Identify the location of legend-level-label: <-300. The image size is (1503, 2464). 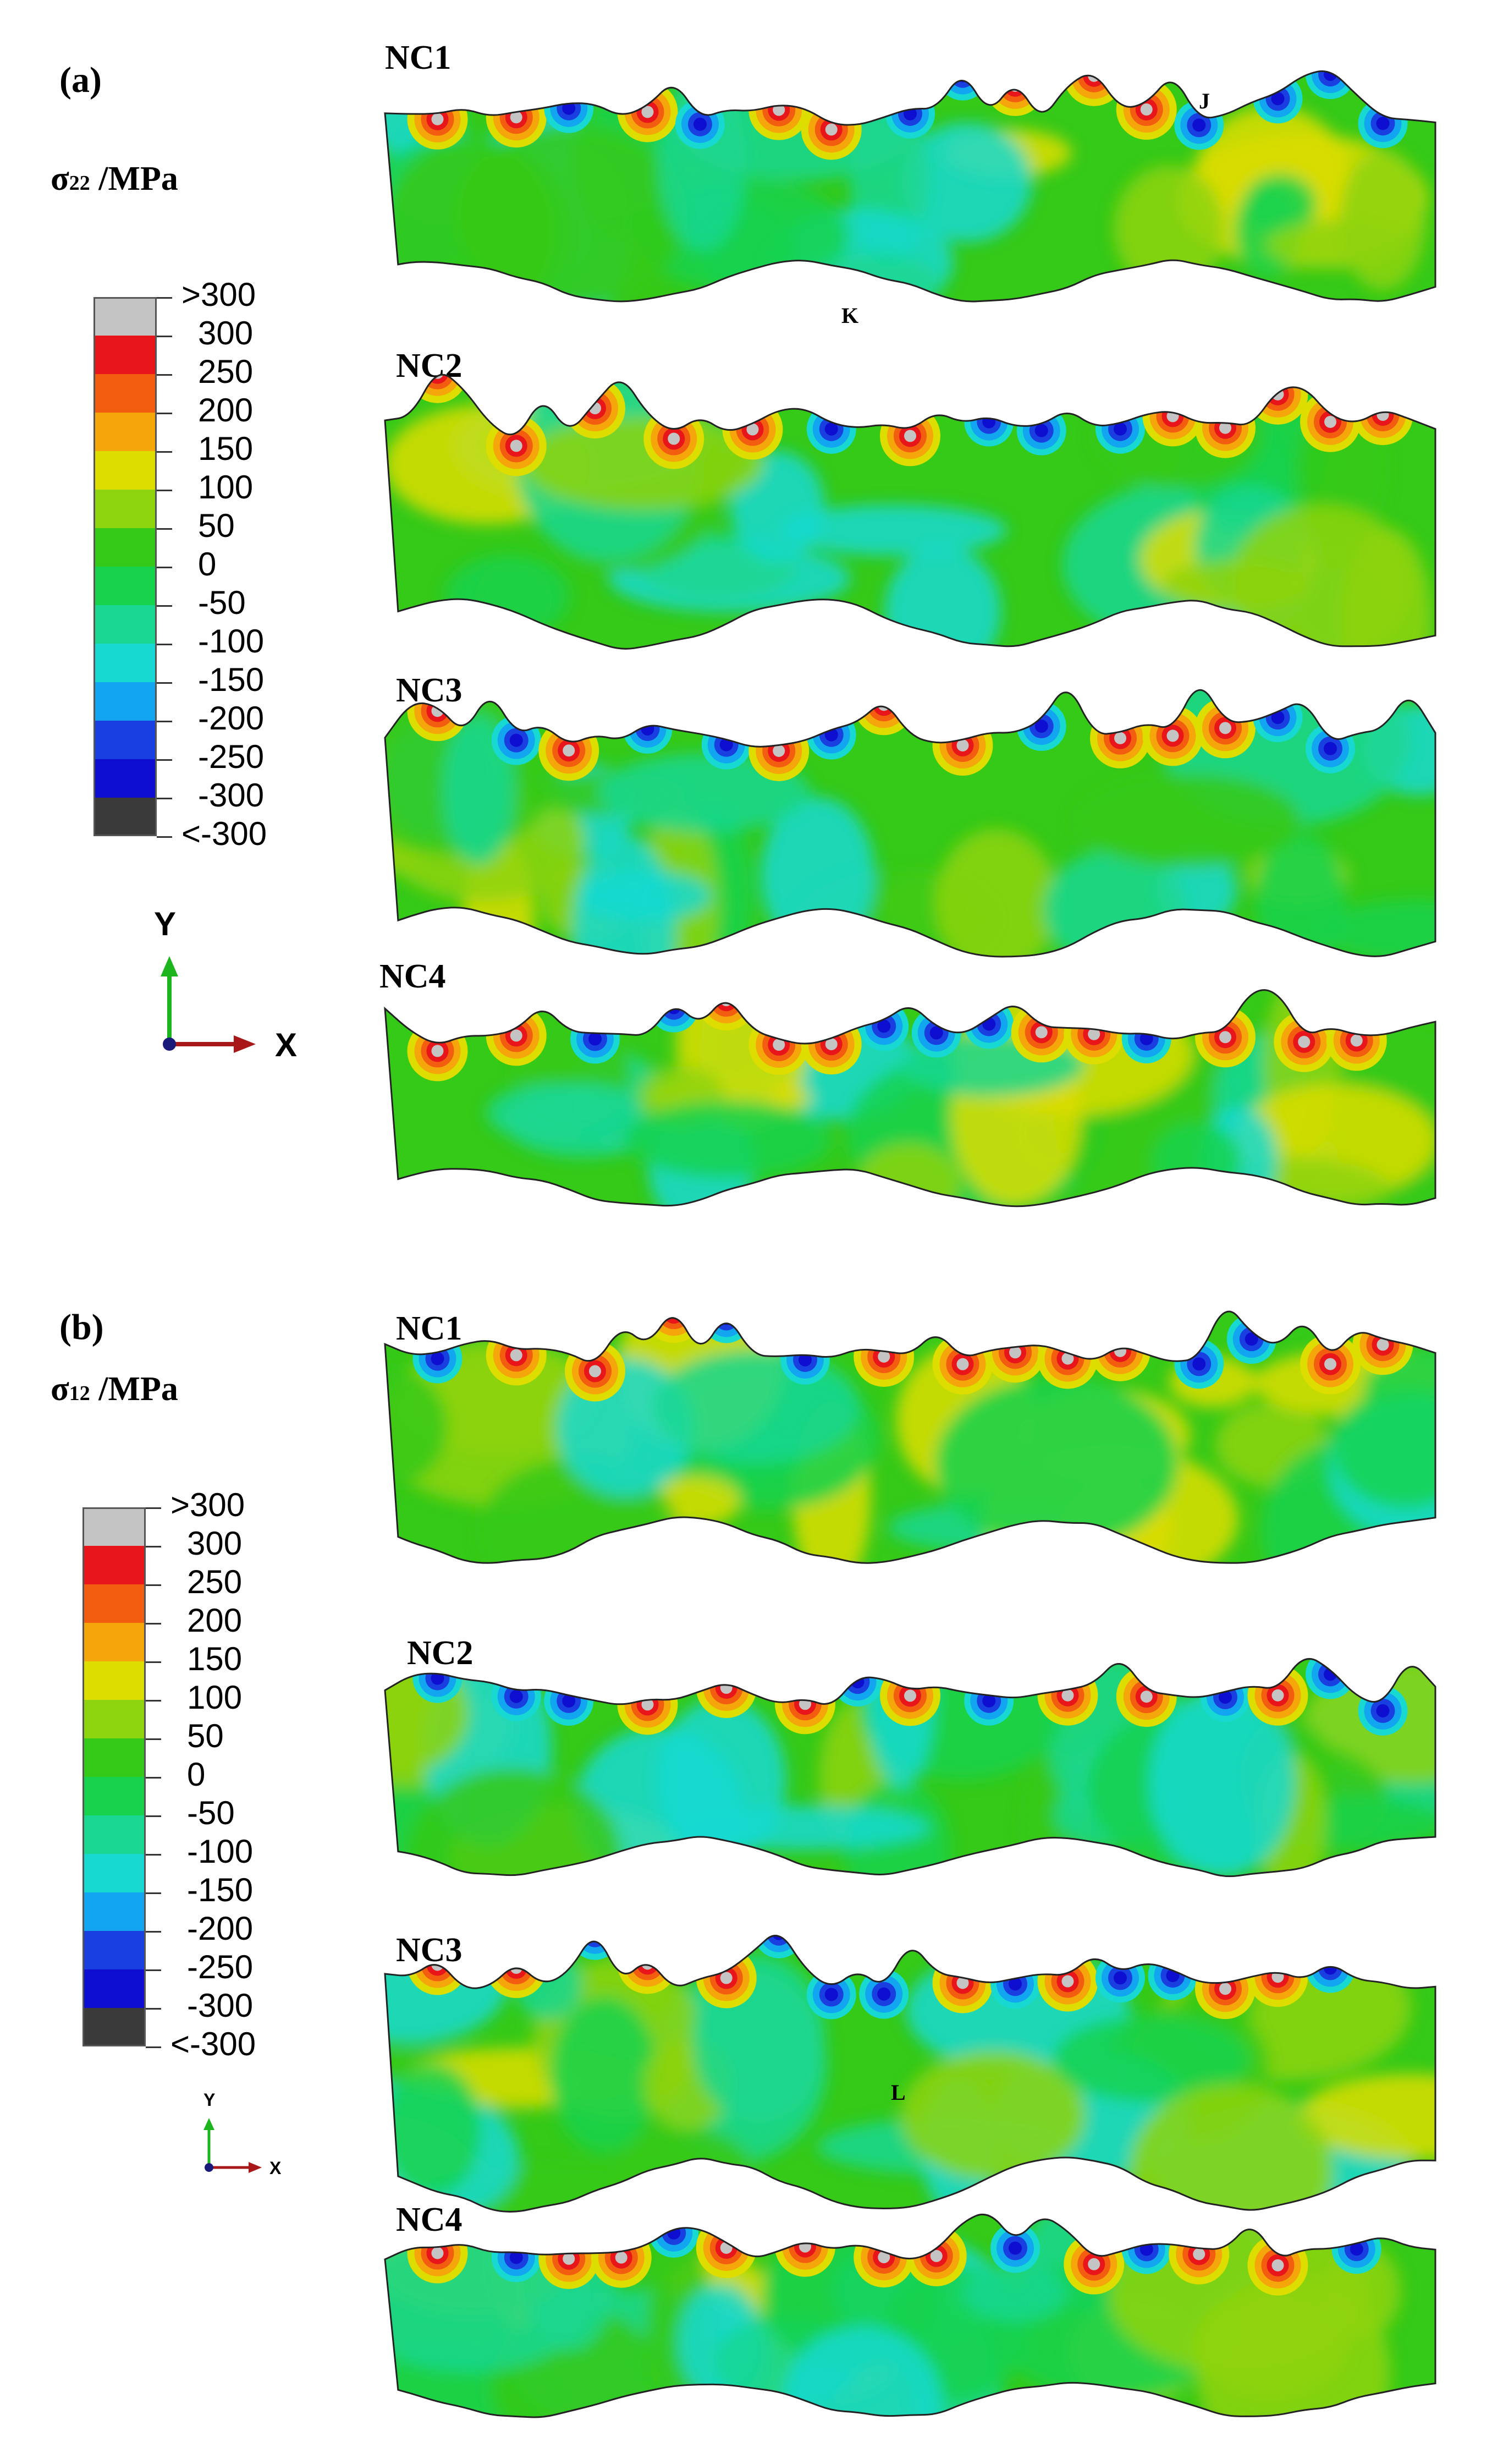
(213, 2044).